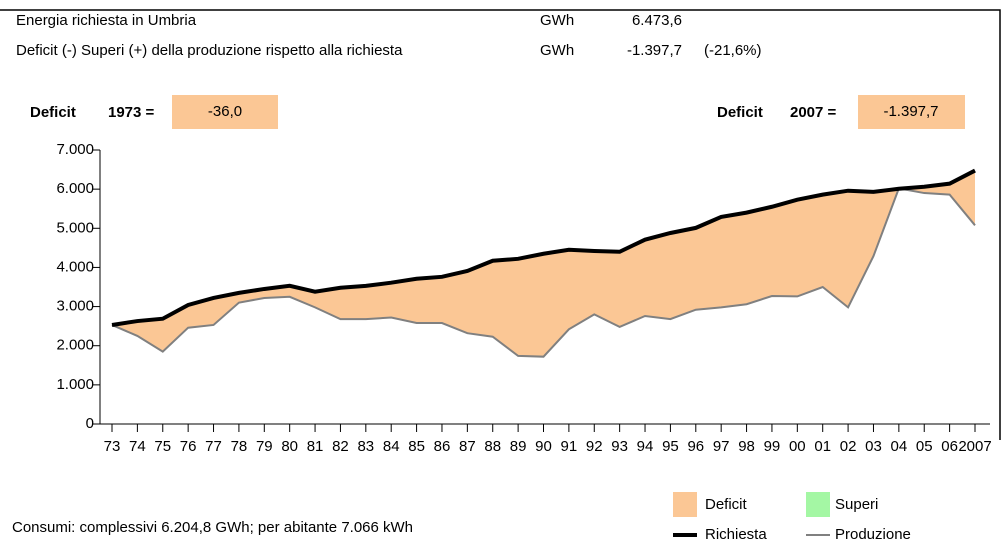 The width and height of the screenshot is (1004, 542). I want to click on x-tick-label: 80, so click(289, 446).